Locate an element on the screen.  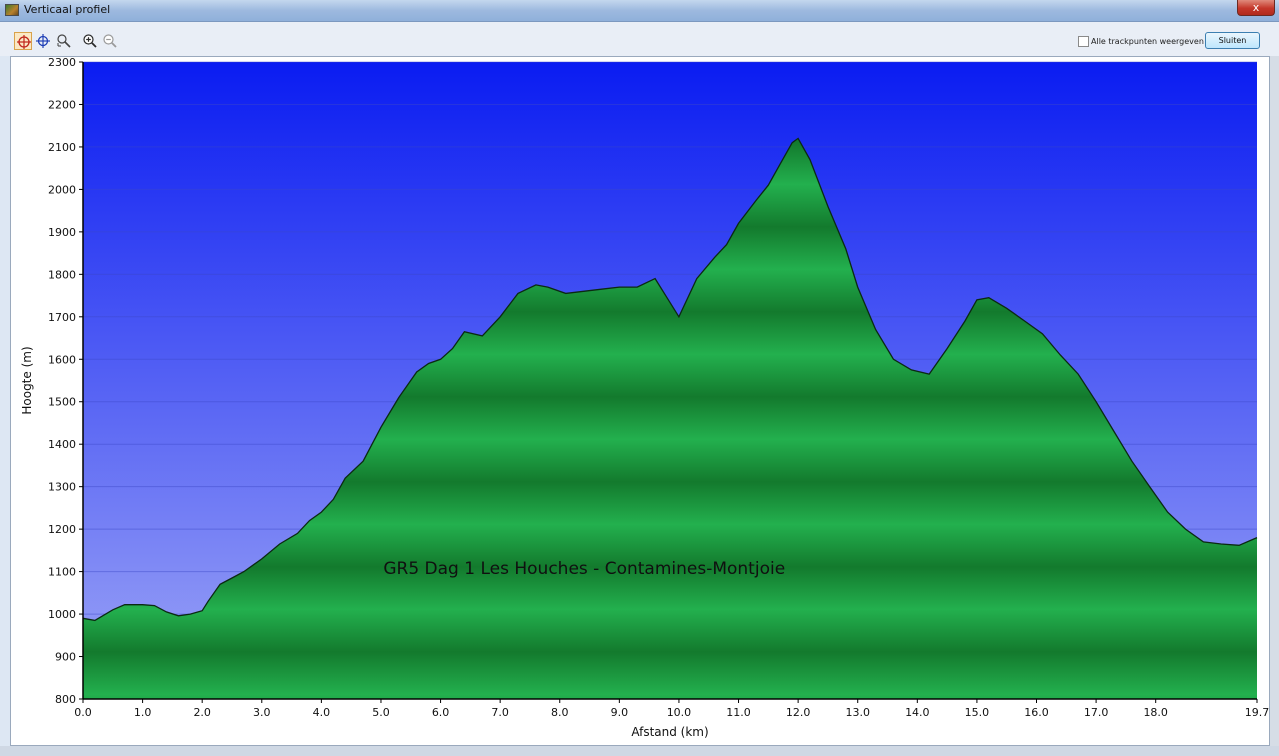
y-tick-label: 1300 is located at coordinates (62, 487).